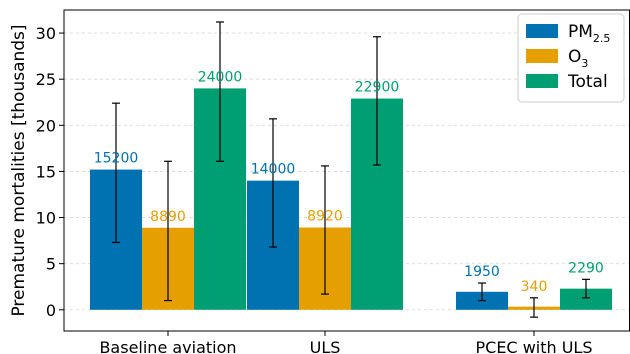  Describe the element at coordinates (534, 287) in the screenshot. I see `data-label: 340` at that location.